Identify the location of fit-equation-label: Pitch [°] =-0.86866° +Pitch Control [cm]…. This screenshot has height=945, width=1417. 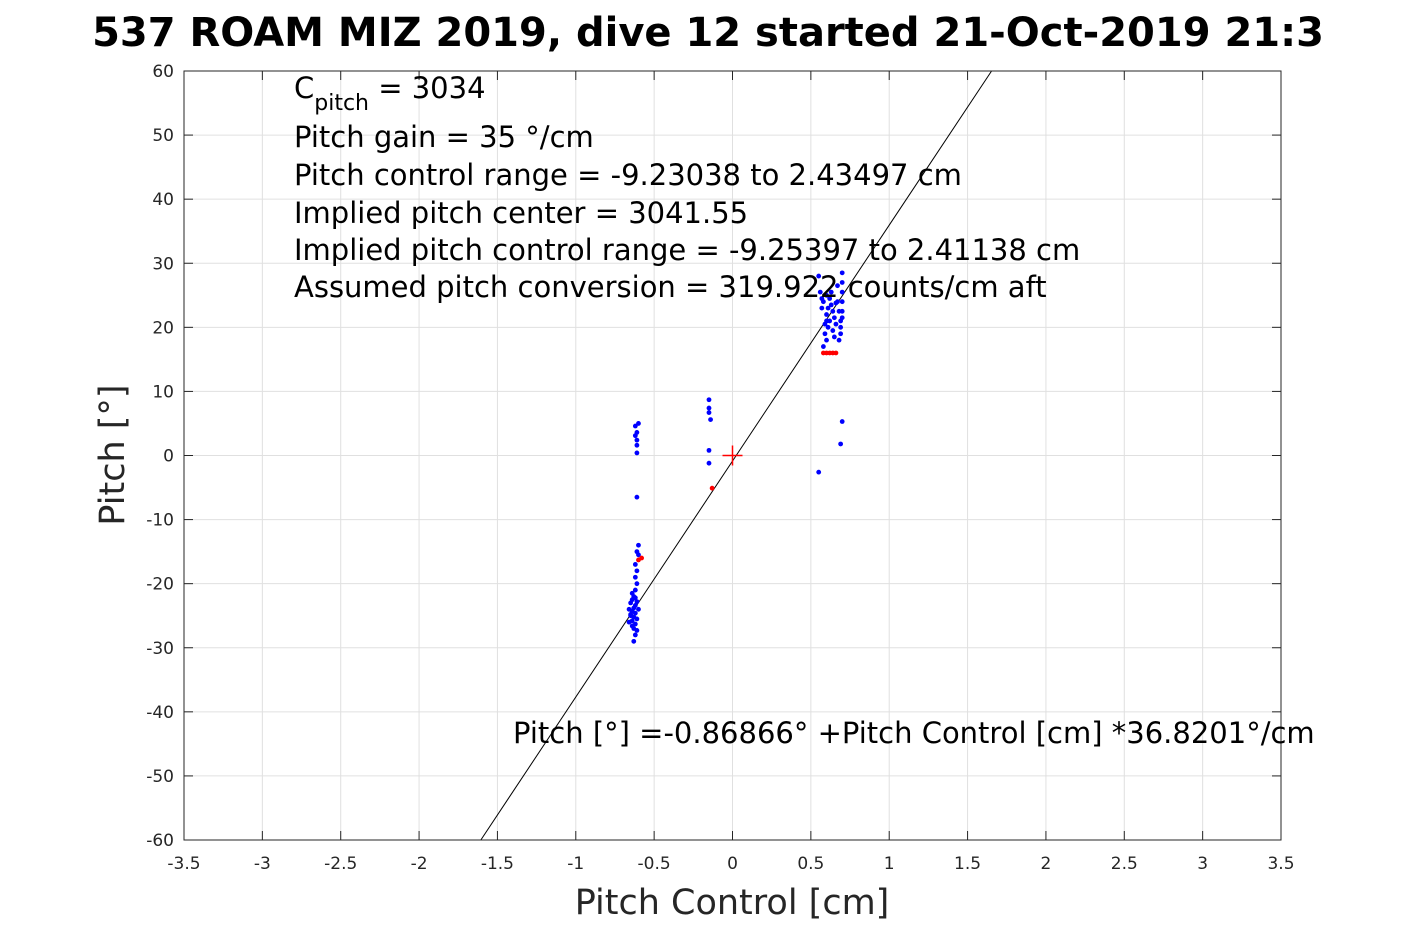
(914, 733).